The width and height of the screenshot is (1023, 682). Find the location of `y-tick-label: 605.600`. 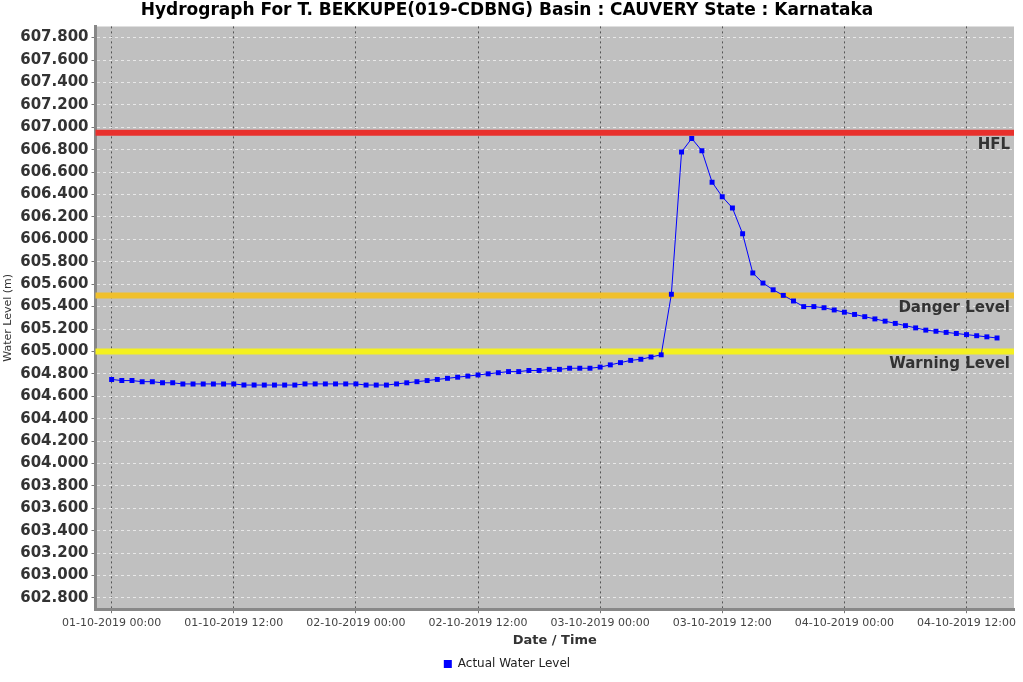

y-tick-label: 605.600 is located at coordinates (54, 283).